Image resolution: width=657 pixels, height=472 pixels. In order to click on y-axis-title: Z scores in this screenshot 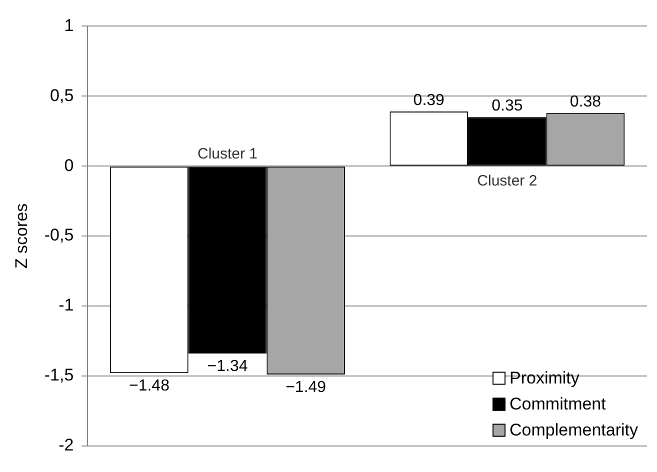, I will do `click(21, 236)`.